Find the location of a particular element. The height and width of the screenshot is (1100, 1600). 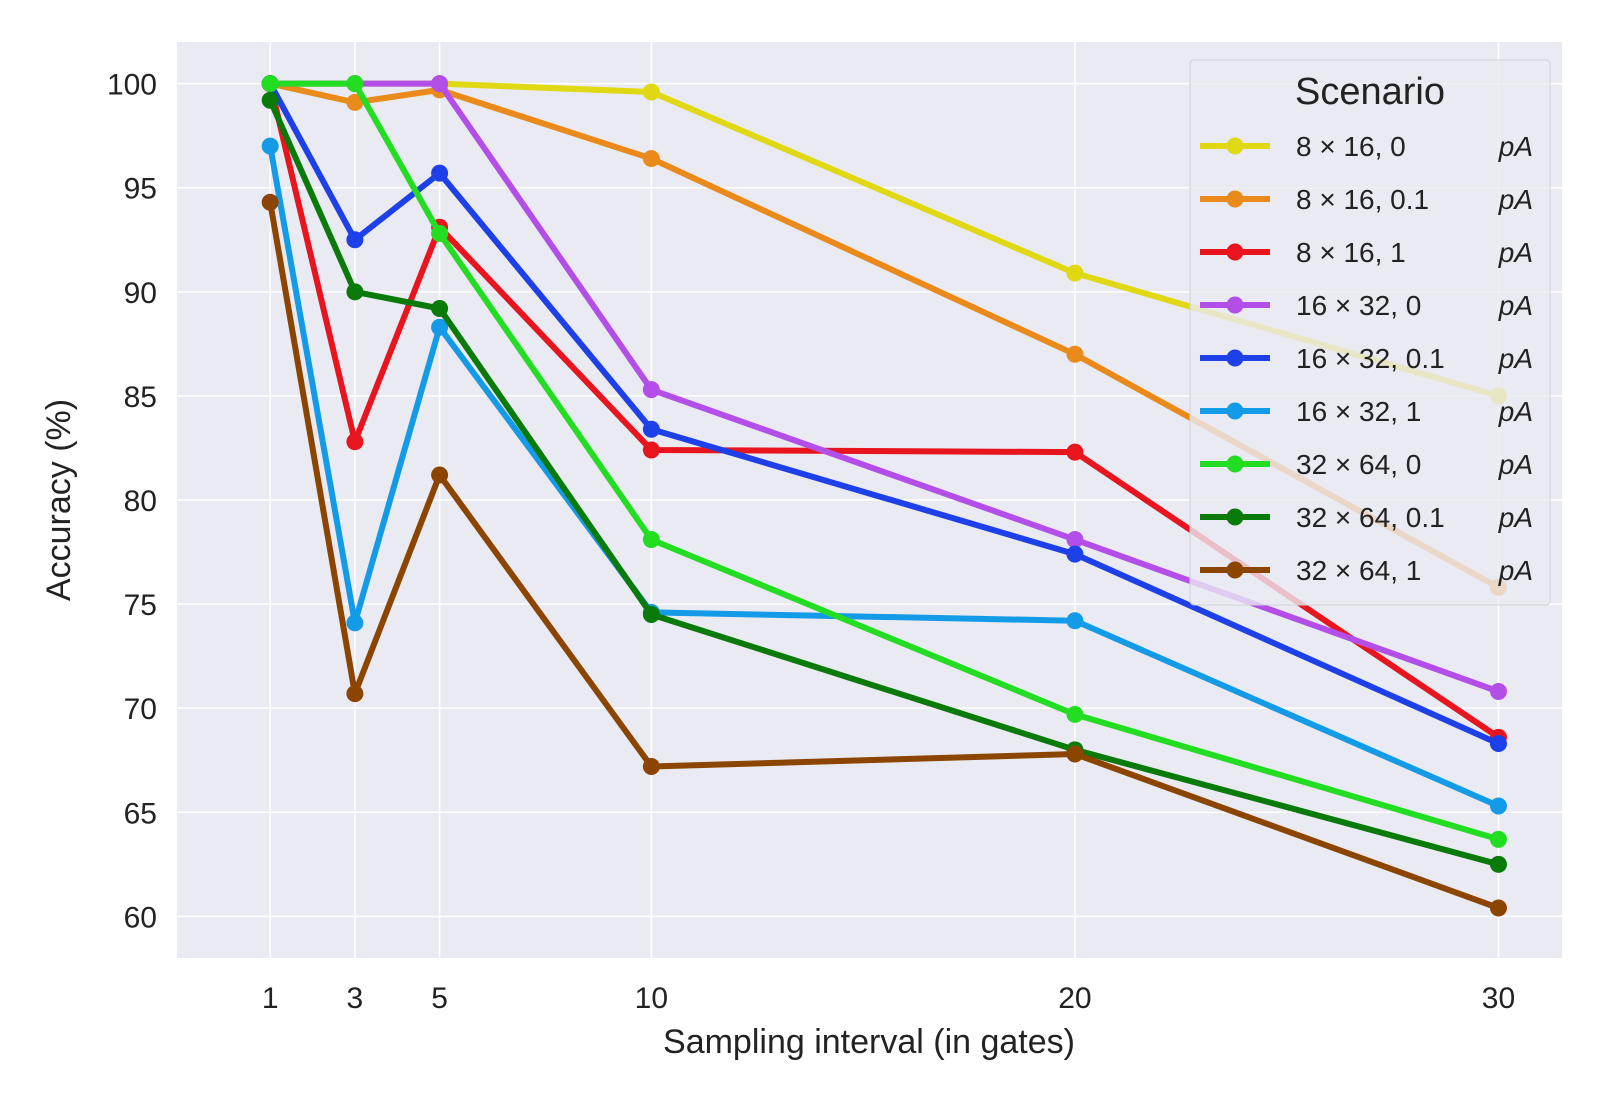

legend-label: 8 × 16, 0 is located at coordinates (1351, 146).